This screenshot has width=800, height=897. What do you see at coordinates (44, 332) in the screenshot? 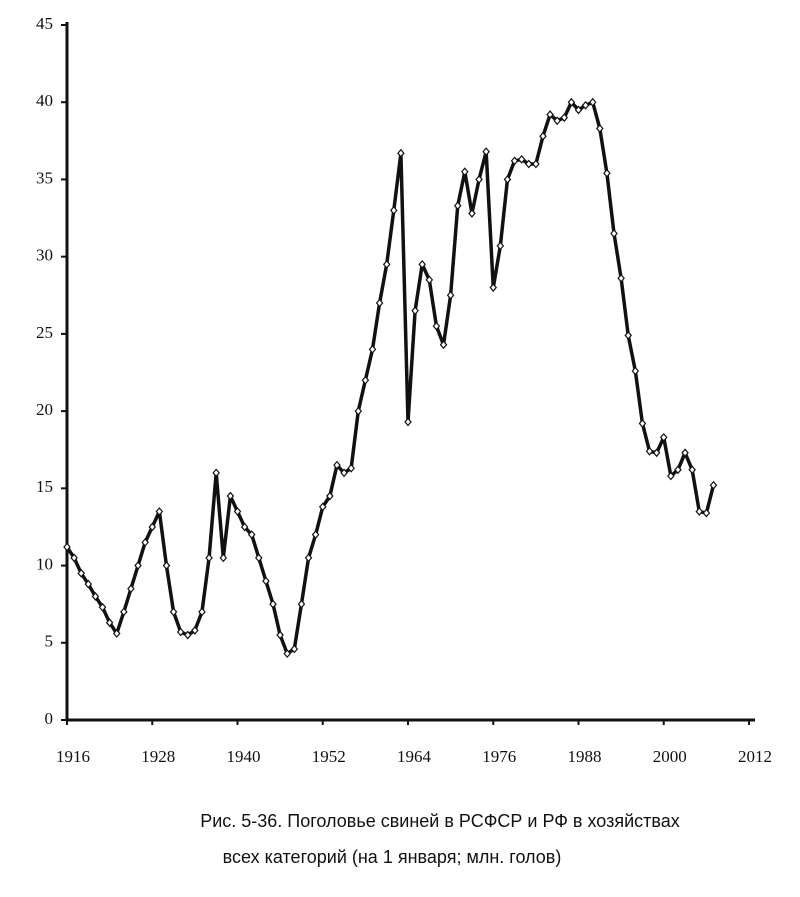
I see `y-tick-label: 25` at bounding box center [44, 332].